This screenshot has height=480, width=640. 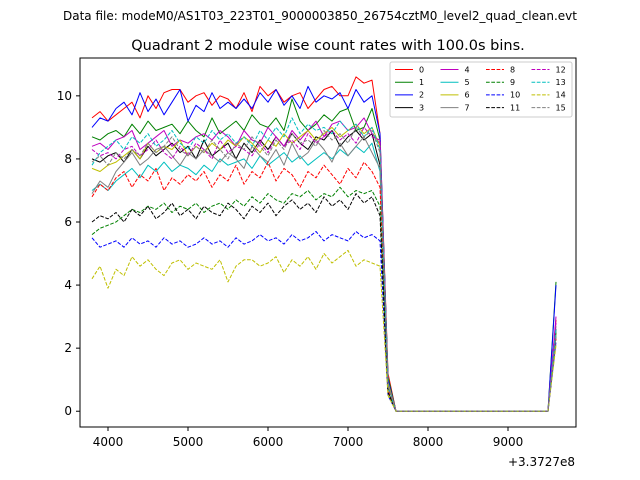 I want to click on y-tick-label: 4, so click(x=68, y=285).